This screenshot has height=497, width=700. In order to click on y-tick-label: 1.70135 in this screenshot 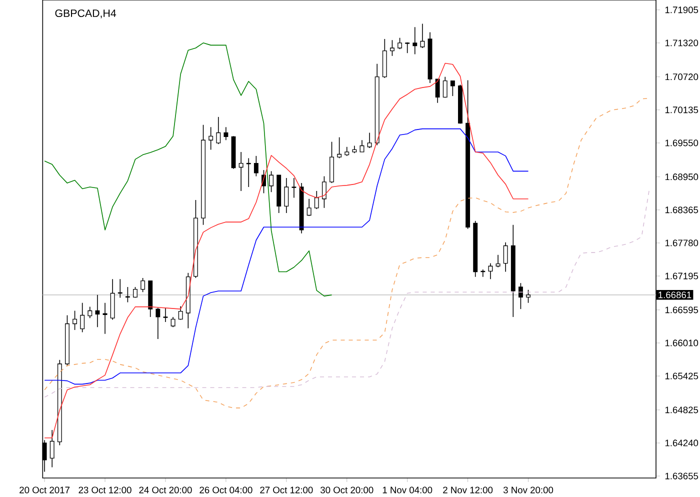, I will do `click(681, 110)`.